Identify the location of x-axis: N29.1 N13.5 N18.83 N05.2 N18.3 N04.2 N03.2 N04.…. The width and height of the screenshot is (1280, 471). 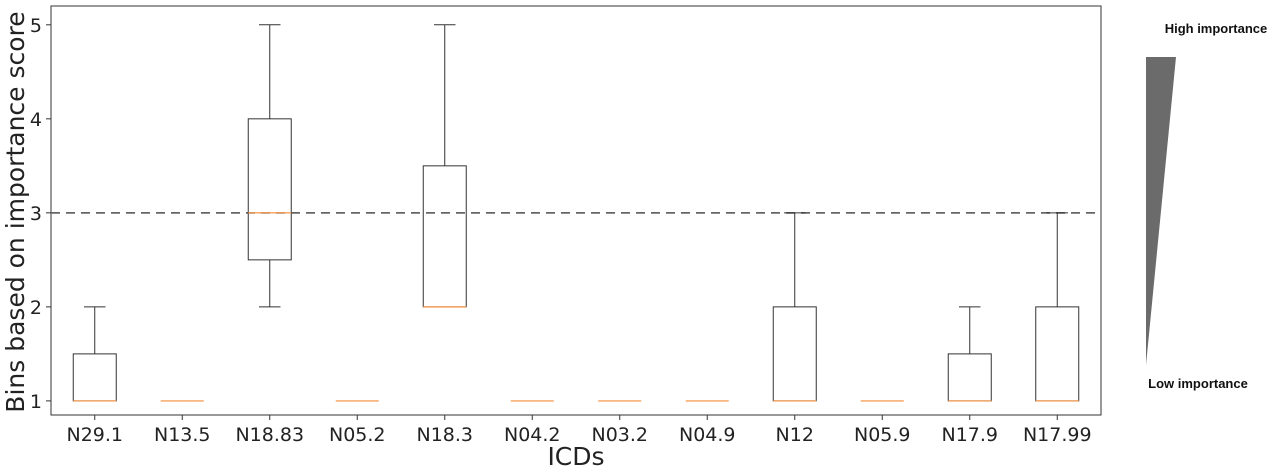
(579, 430).